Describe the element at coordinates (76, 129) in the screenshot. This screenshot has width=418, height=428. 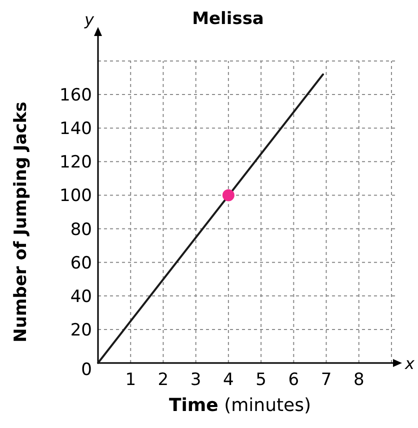
I see `y-tick-label: 140` at that location.